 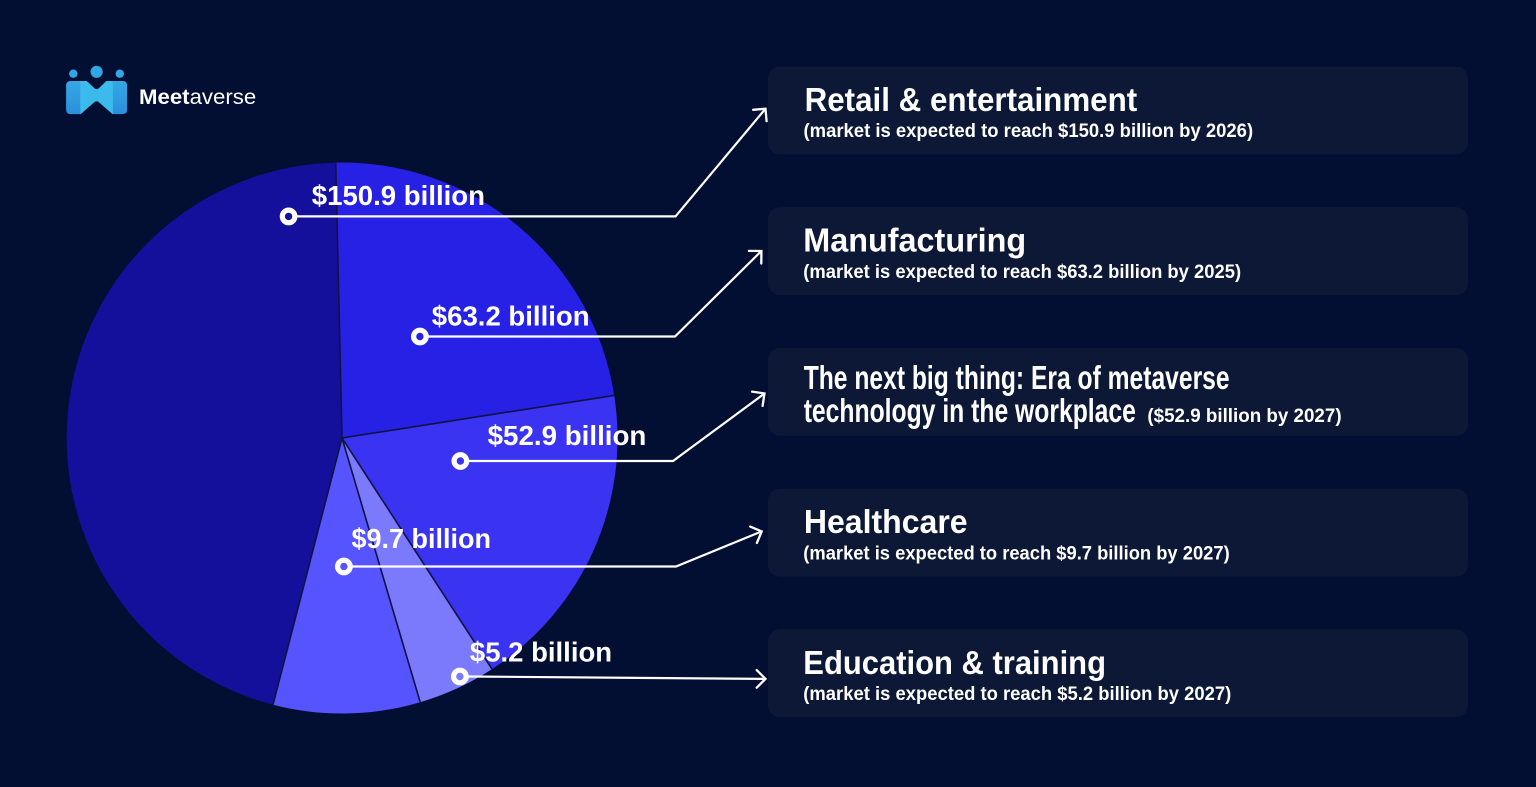 What do you see at coordinates (914, 240) in the screenshot?
I see `svg-text: Manufacturing` at bounding box center [914, 240].